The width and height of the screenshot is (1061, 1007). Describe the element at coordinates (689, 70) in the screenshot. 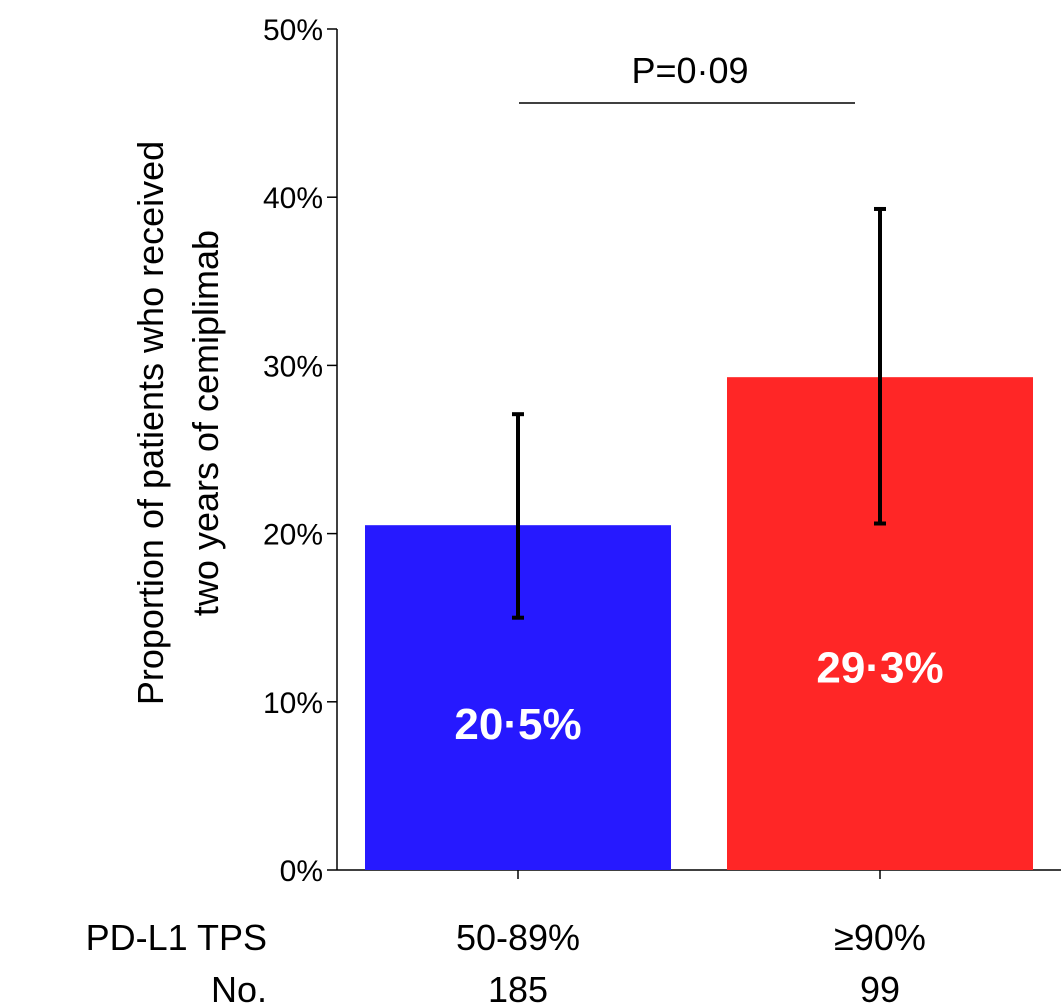

I see `pvalue-label: P=0·09` at that location.